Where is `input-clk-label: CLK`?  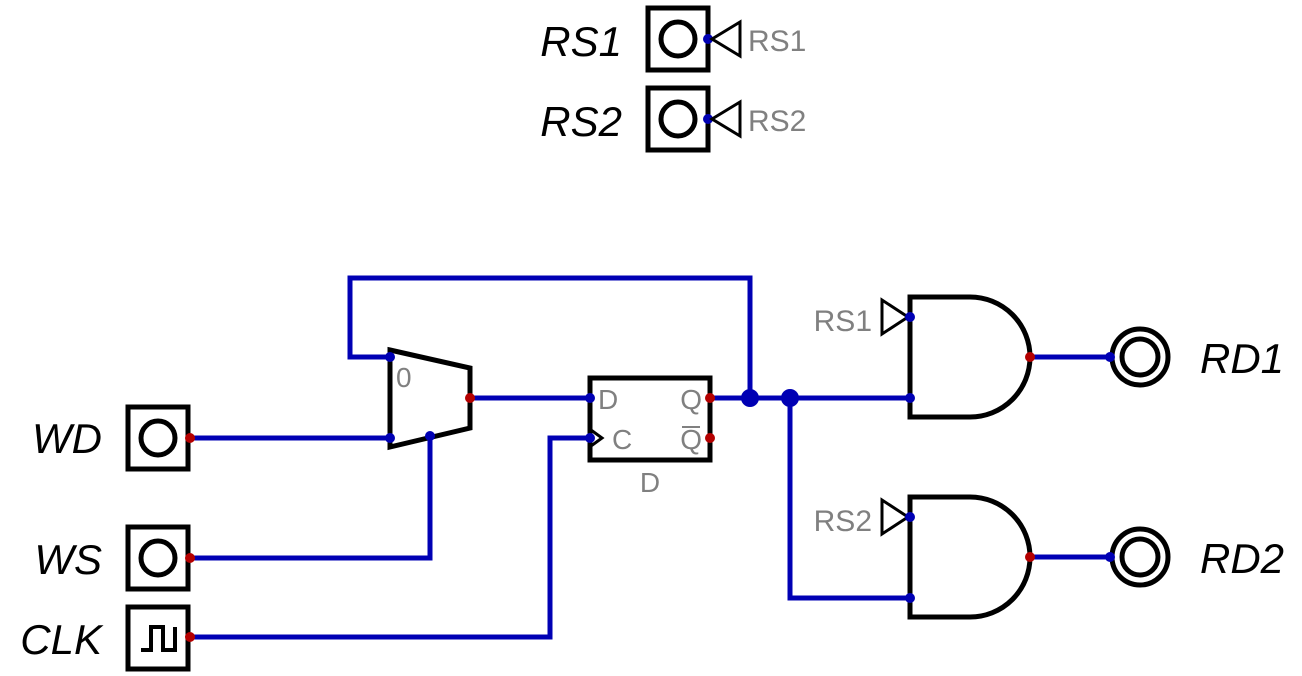 input-clk-label: CLK is located at coordinates (62, 639).